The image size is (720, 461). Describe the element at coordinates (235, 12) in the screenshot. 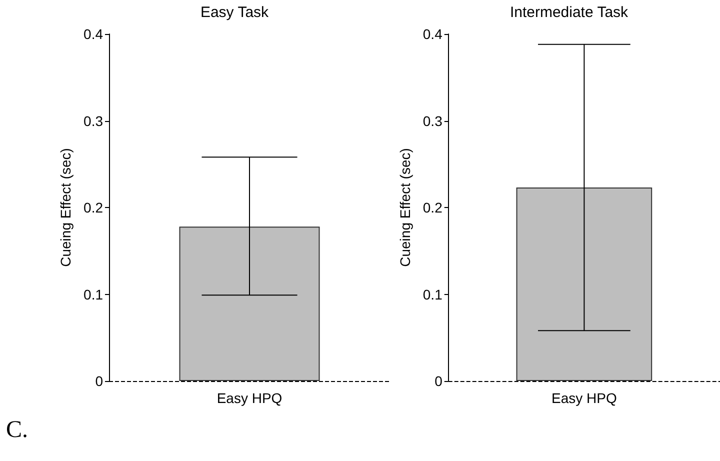

I see `chart-title: Easy Task` at that location.